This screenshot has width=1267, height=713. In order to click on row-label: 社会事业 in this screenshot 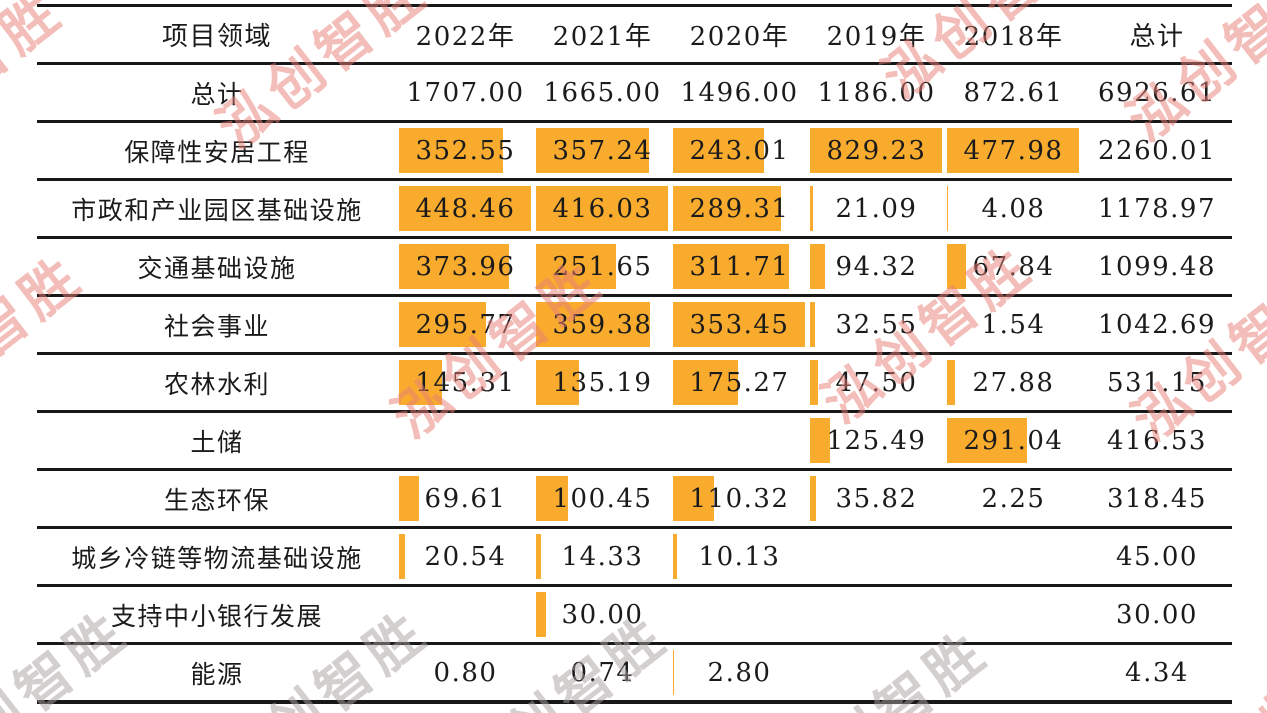, I will do `click(216, 326)`.